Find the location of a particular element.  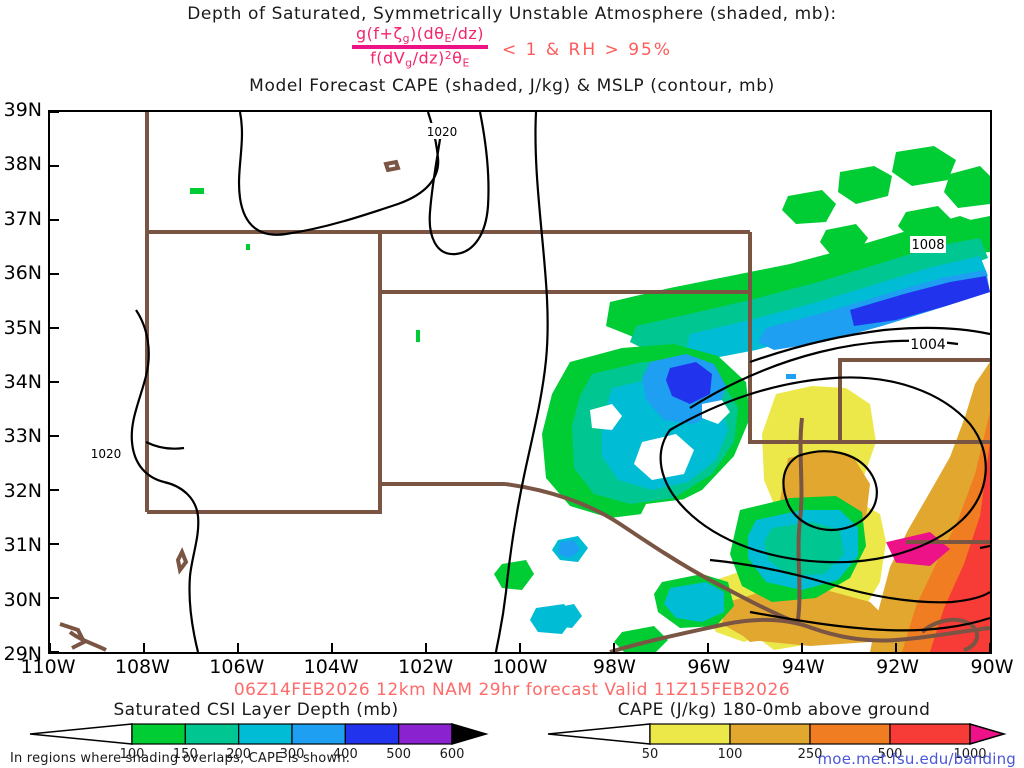

y-tick-label: 29N is located at coordinates (22, 654).